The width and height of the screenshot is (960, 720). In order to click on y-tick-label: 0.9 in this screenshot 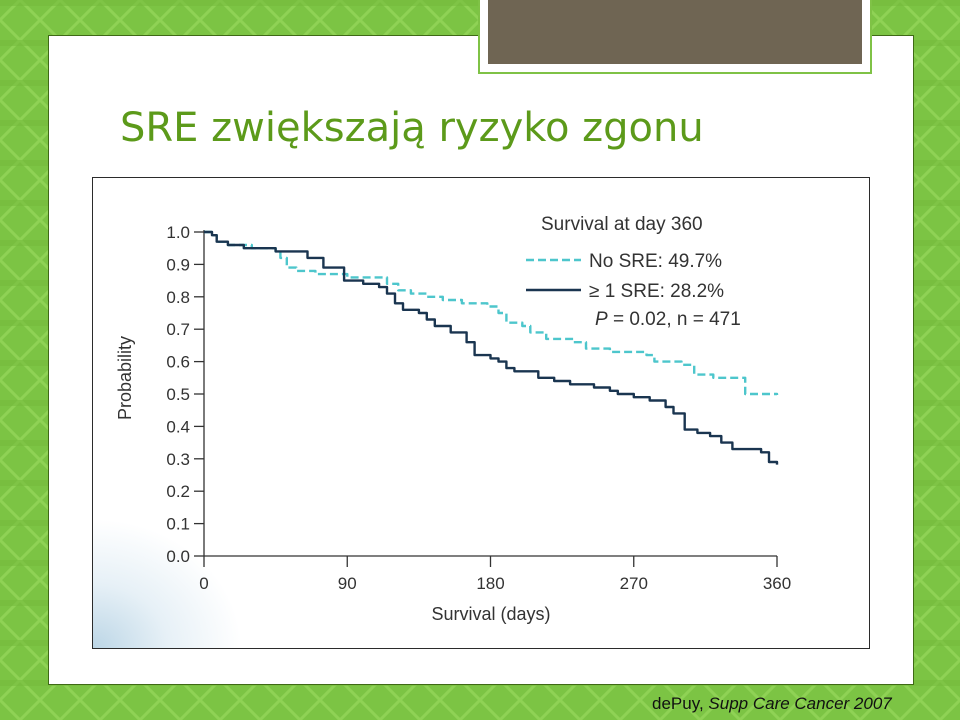, I will do `click(178, 264)`.